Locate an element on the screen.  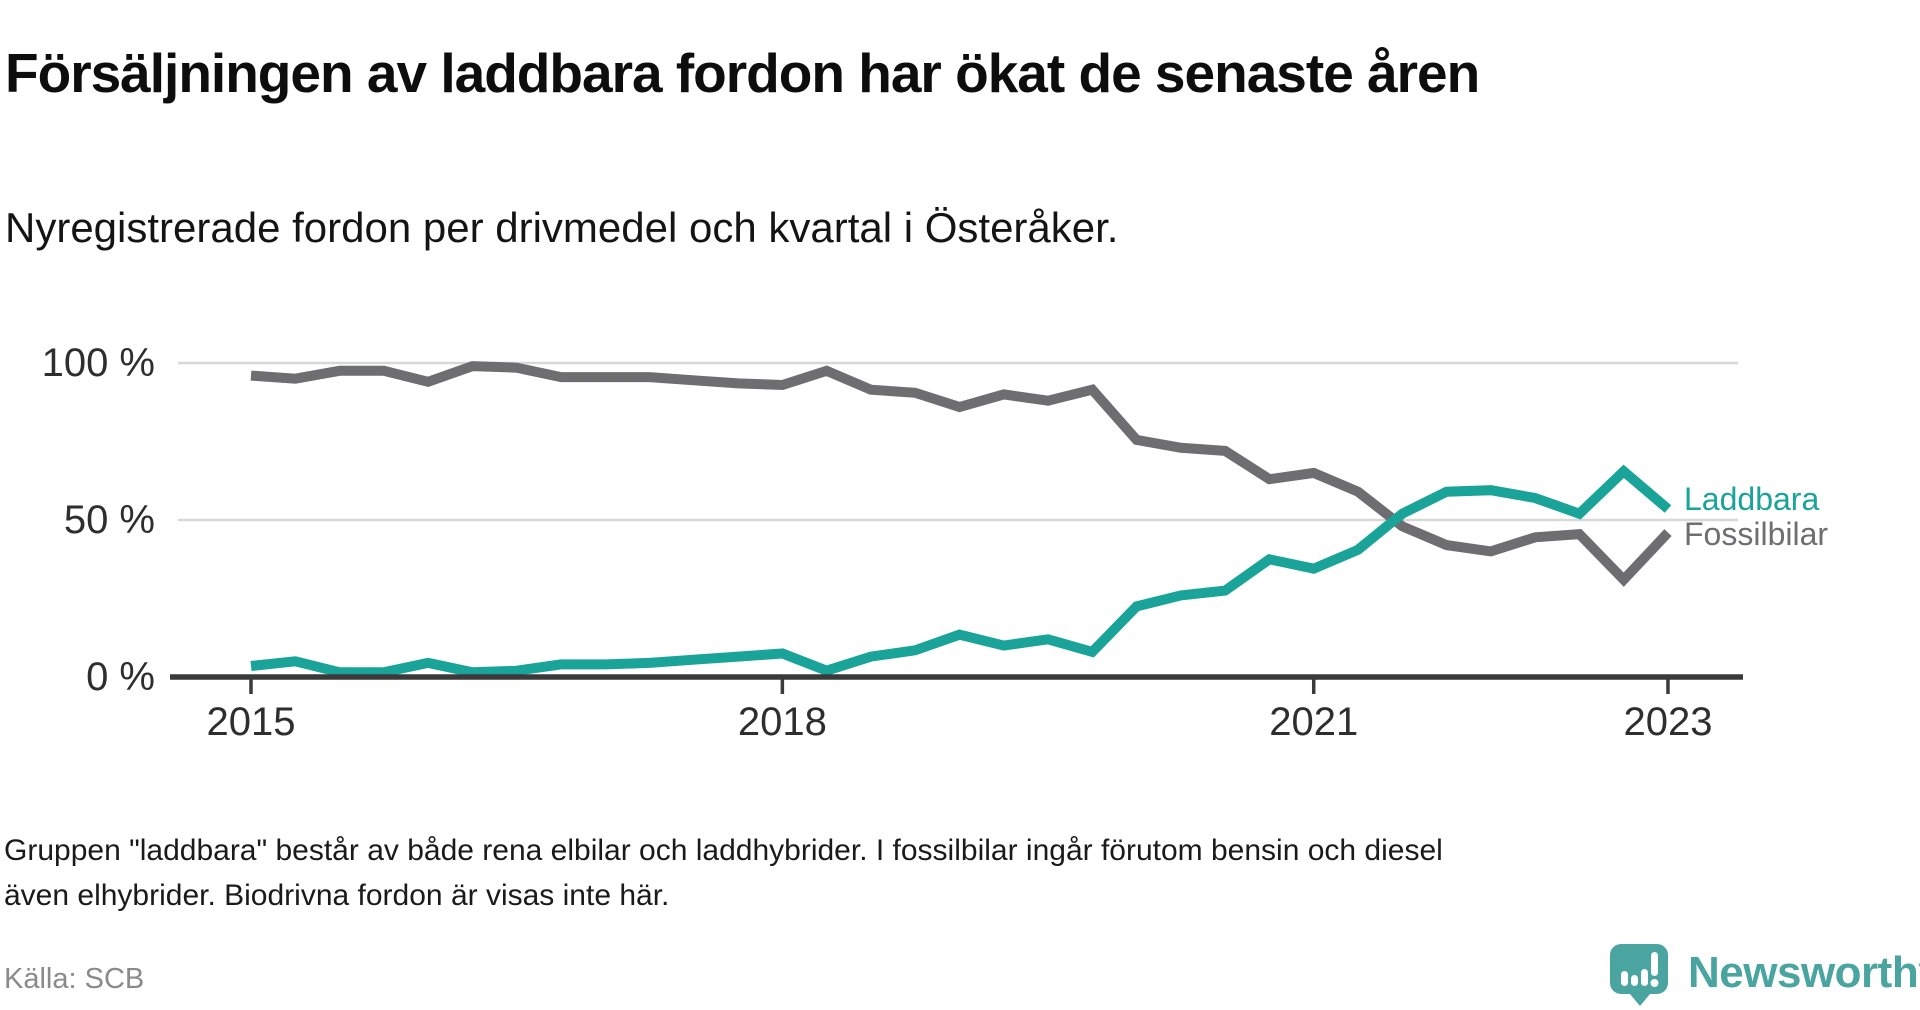
newsworthy-chart-bubble-icon is located at coordinates (1639, 975).